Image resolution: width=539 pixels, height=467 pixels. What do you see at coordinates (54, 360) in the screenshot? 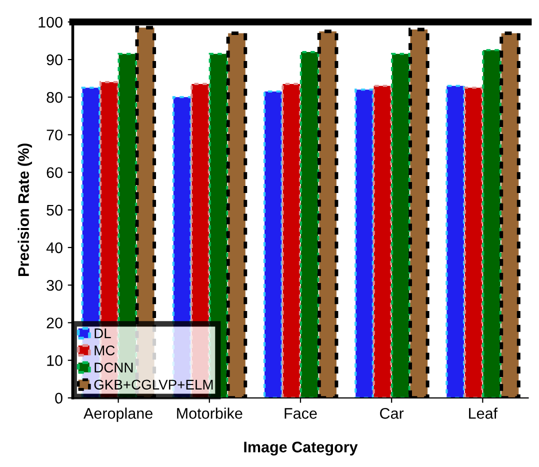
I see `y-tick-label: 10` at bounding box center [54, 360].